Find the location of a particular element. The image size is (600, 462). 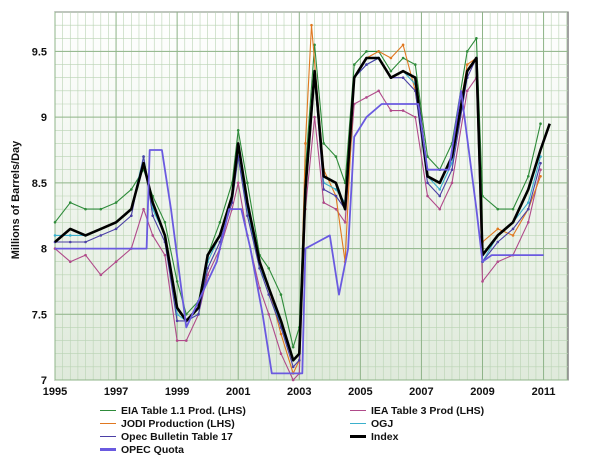

legend-label: Opec Bulletin Table 17 is located at coordinates (177, 436).